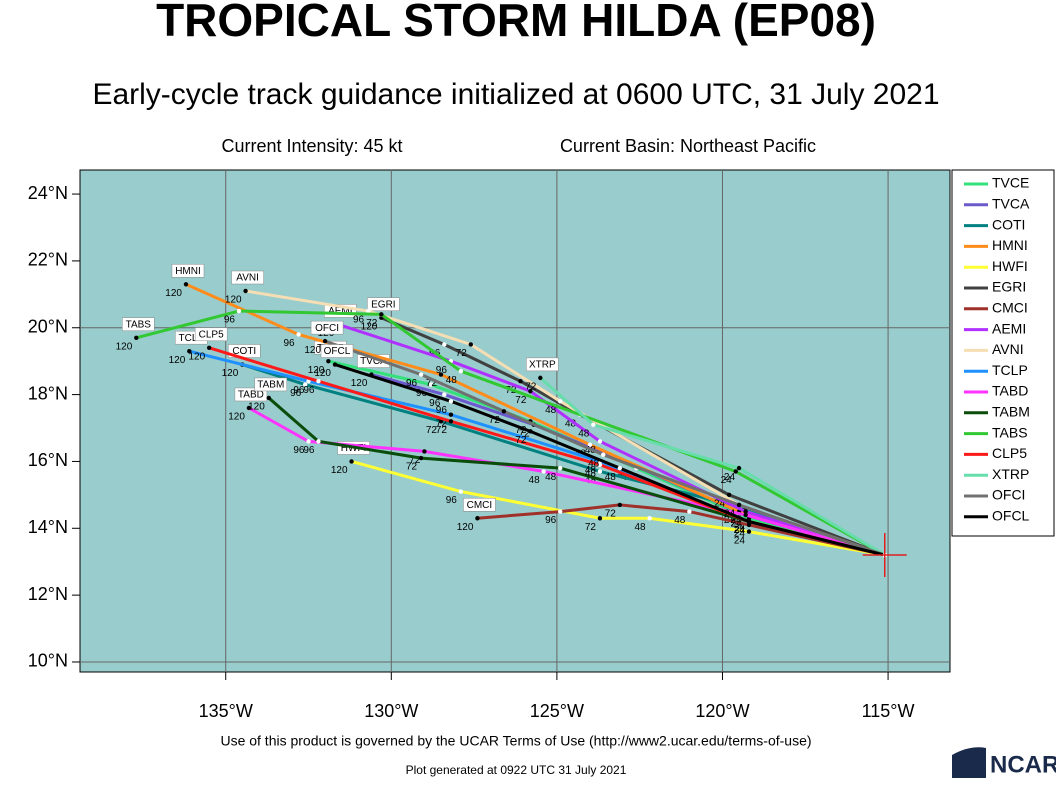  Describe the element at coordinates (251, 395) in the screenshot. I see `track-name: TABD` at that location.